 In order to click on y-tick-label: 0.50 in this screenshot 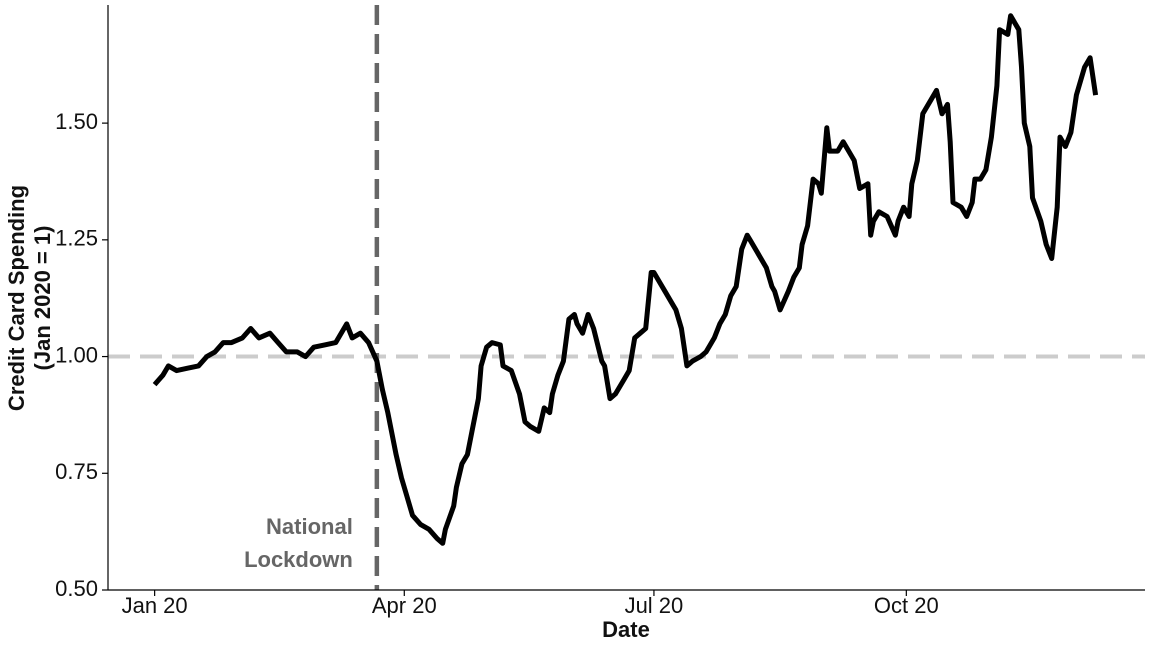, I will do `click(76, 588)`.